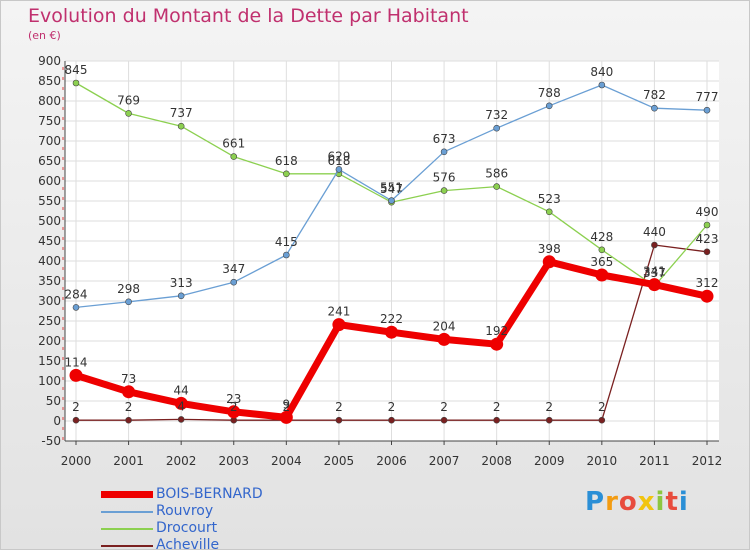  I want to click on y-tick-label: 850, so click(49, 81).